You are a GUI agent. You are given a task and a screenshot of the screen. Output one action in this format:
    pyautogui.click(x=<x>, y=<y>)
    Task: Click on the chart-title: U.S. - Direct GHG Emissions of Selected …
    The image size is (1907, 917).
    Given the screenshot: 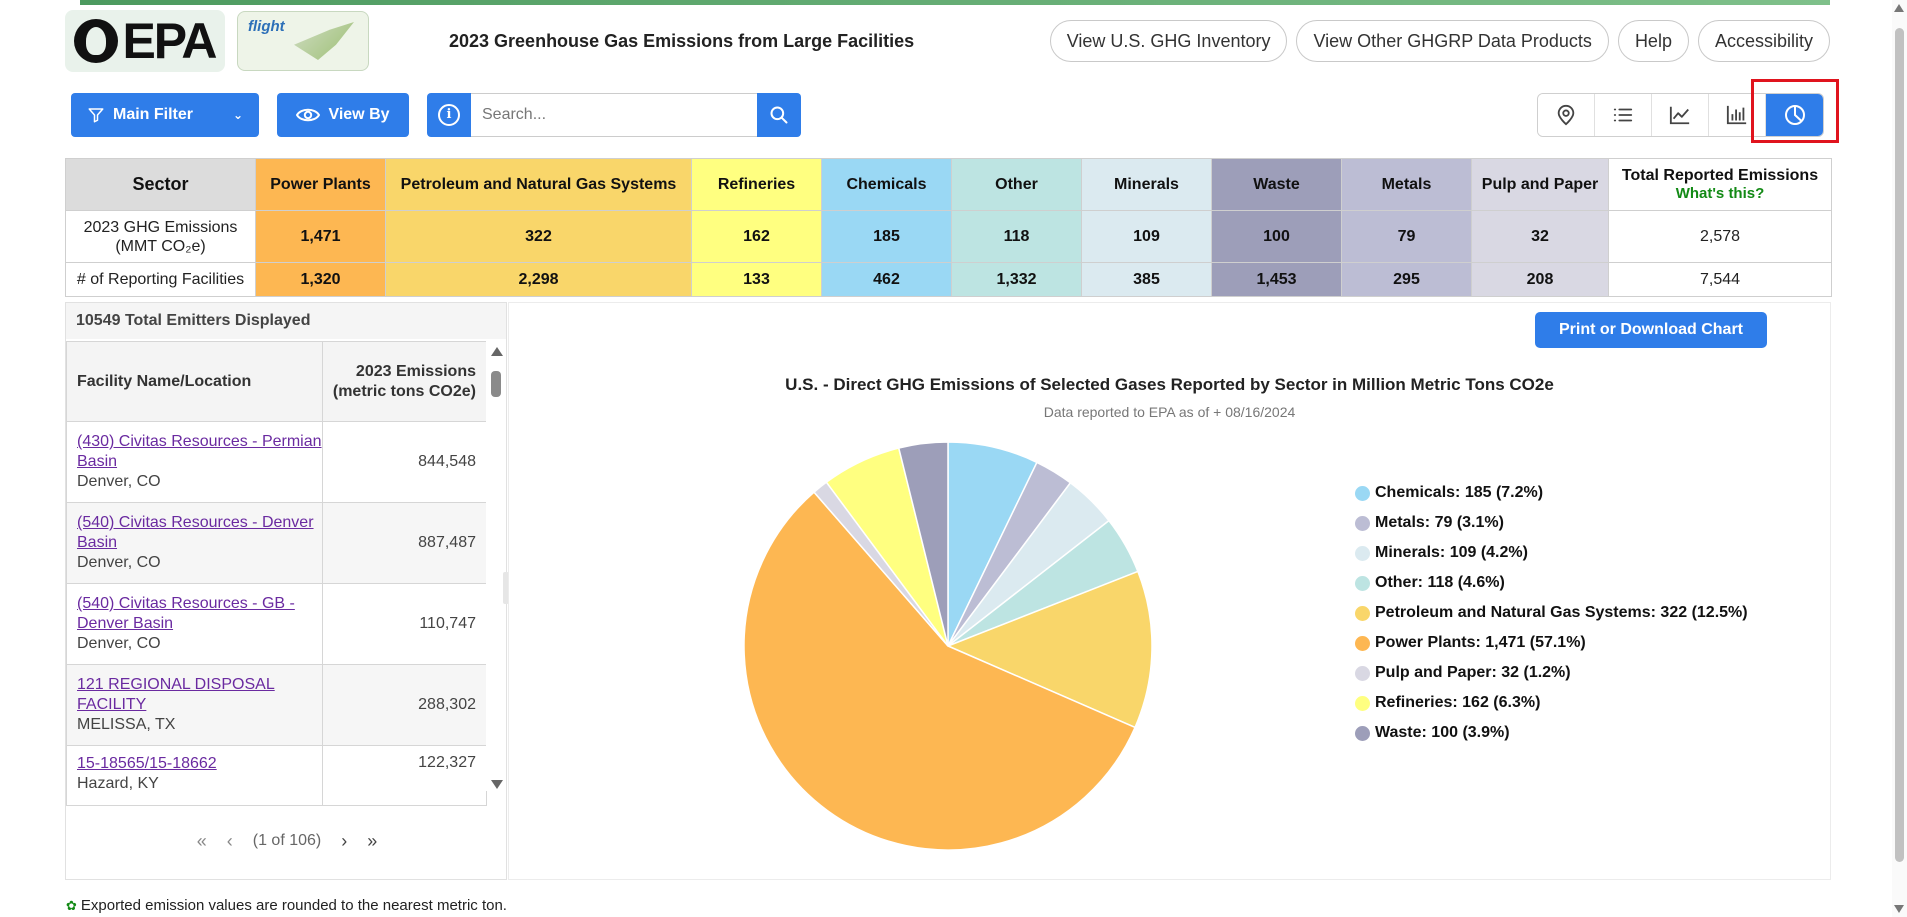 What is the action you would take?
    pyautogui.click(x=1169, y=384)
    